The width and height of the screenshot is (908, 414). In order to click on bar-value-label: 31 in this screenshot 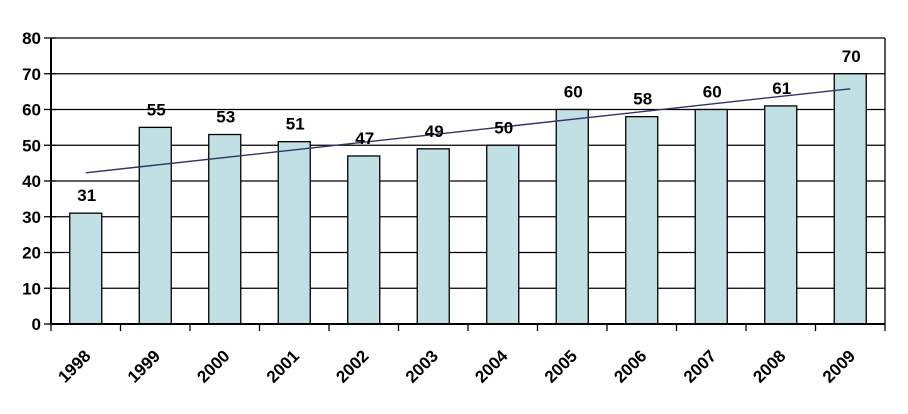, I will do `click(86, 195)`.